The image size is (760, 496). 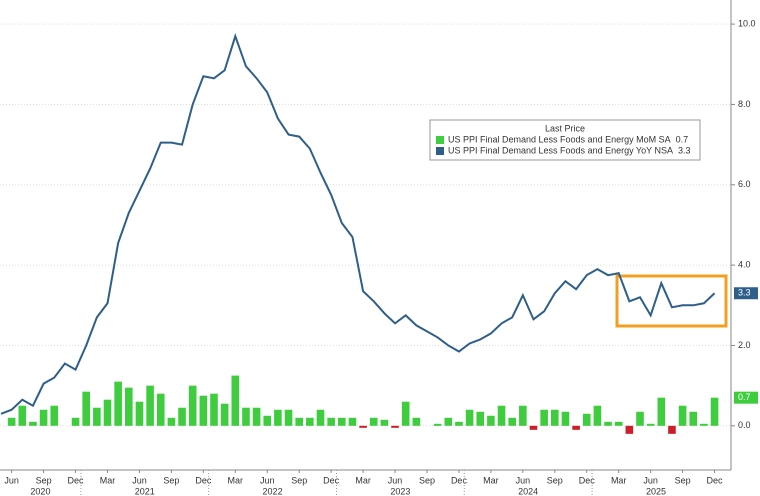 What do you see at coordinates (682, 139) in the screenshot?
I see `legend-value: 0.7` at bounding box center [682, 139].